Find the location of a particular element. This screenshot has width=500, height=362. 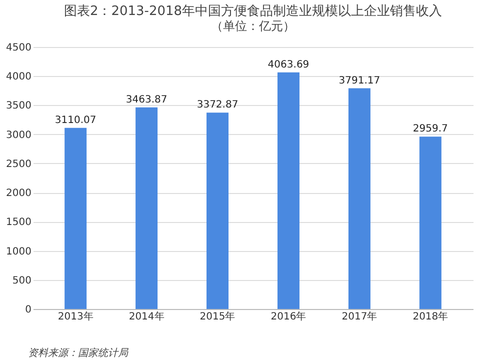

y-tick-label: 2000 is located at coordinates (19, 194).